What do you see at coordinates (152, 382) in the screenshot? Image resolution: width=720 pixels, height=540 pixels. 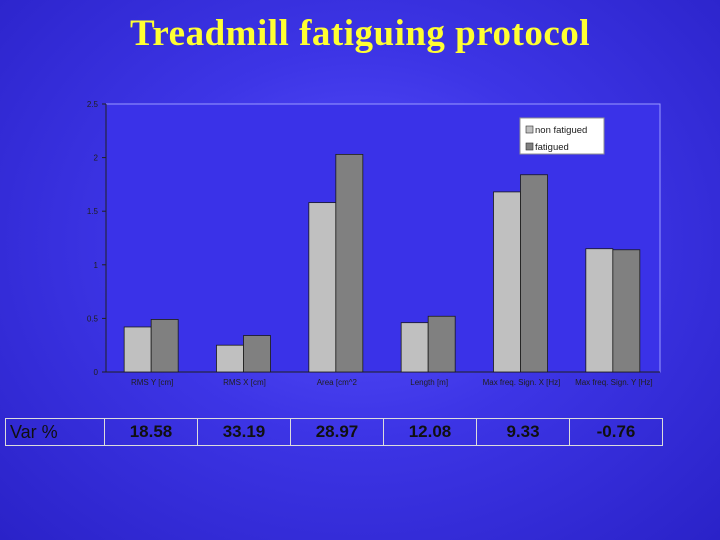 I see `x-tick-label: RMS Y [cm]` at bounding box center [152, 382].